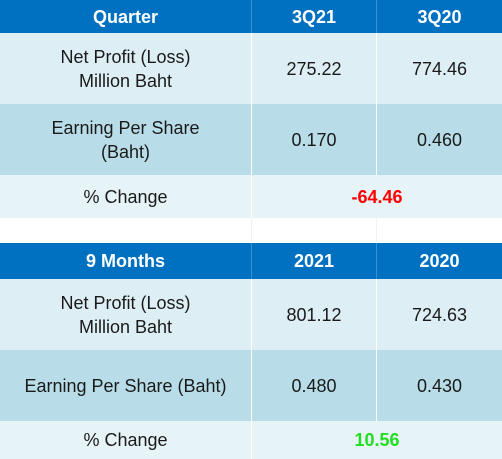 Image resolution: width=502 pixels, height=459 pixels. I want to click on row-label-line1: Earning Per Share, so click(125, 127).